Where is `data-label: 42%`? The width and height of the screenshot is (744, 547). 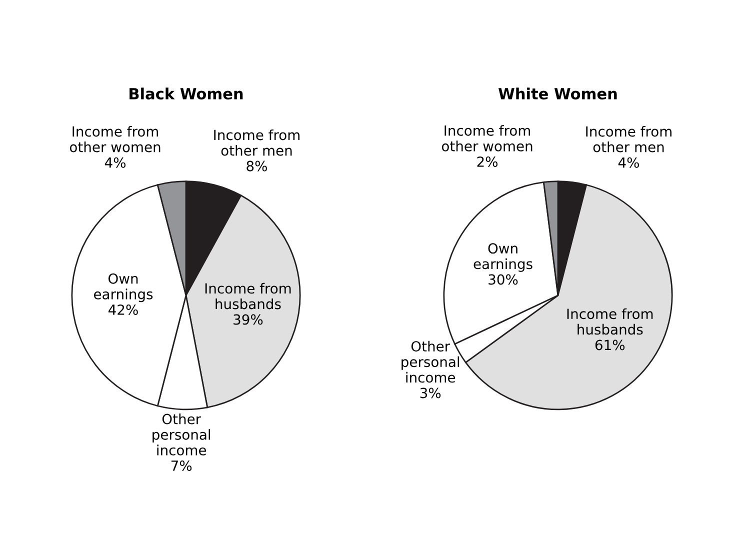 data-label: 42% is located at coordinates (123, 309).